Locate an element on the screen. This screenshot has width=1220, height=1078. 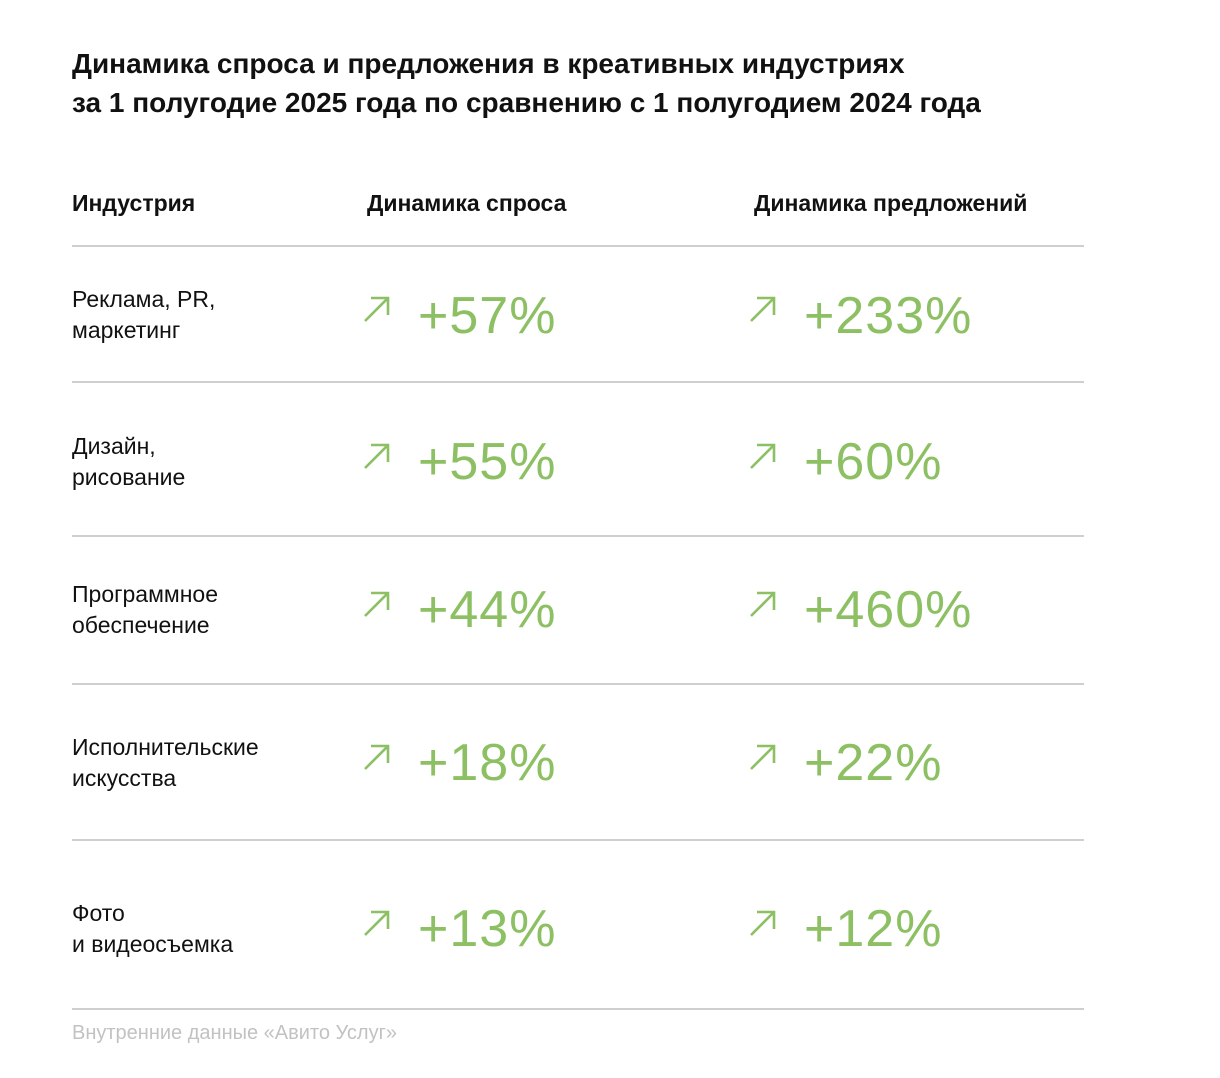
industry-label: Фото и видеосъемка is located at coordinates (153, 928).